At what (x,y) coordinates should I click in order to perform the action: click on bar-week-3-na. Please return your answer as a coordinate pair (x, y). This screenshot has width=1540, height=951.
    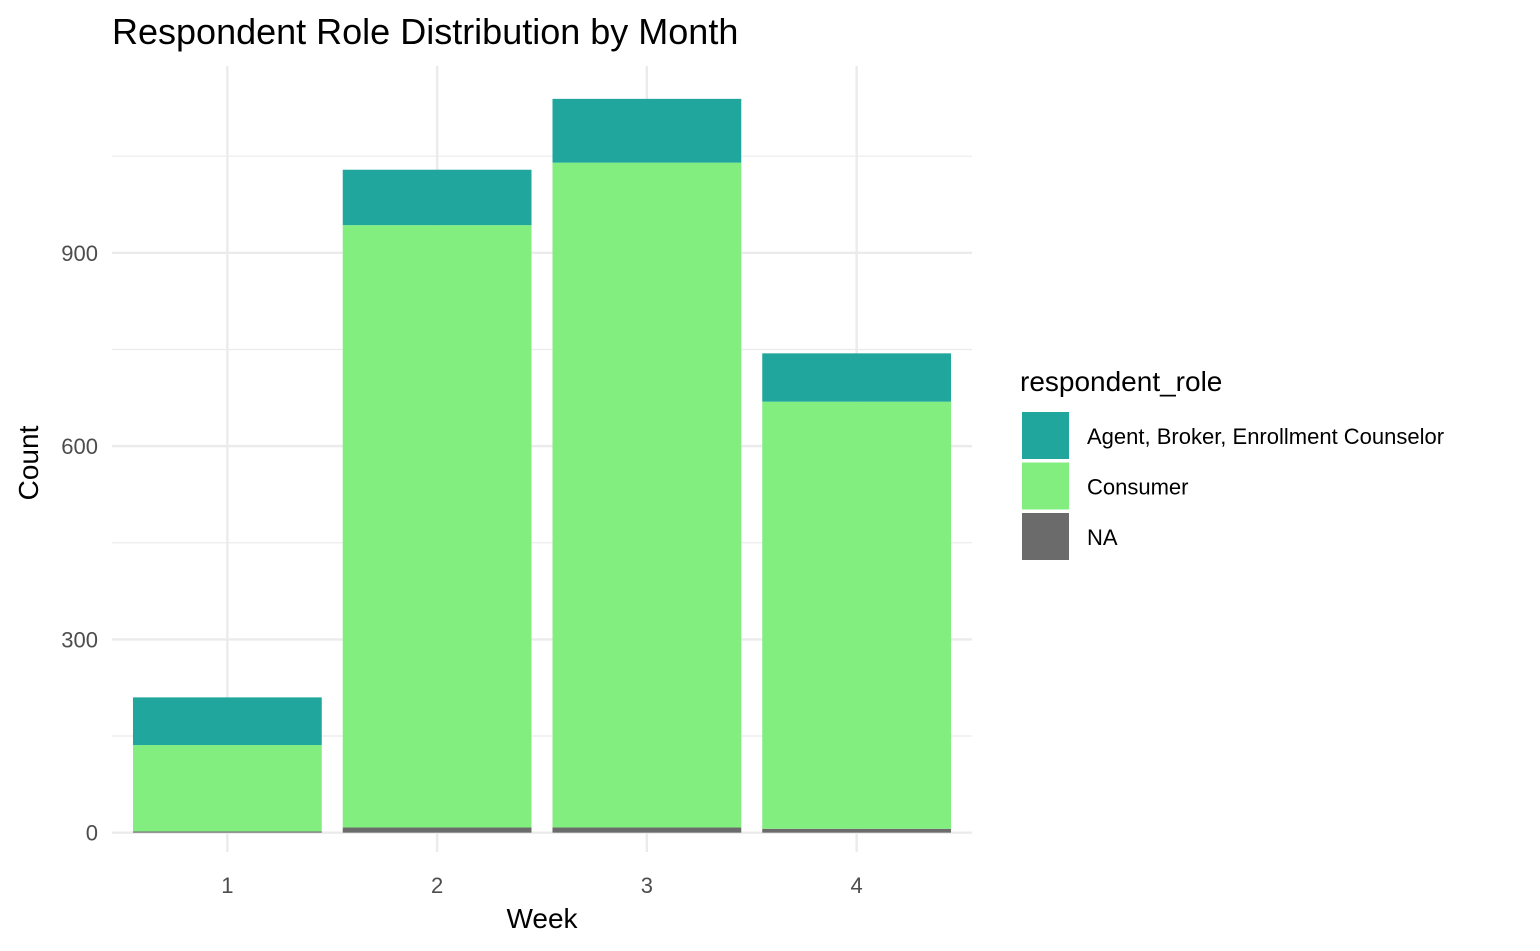
    Looking at the image, I should click on (647, 830).